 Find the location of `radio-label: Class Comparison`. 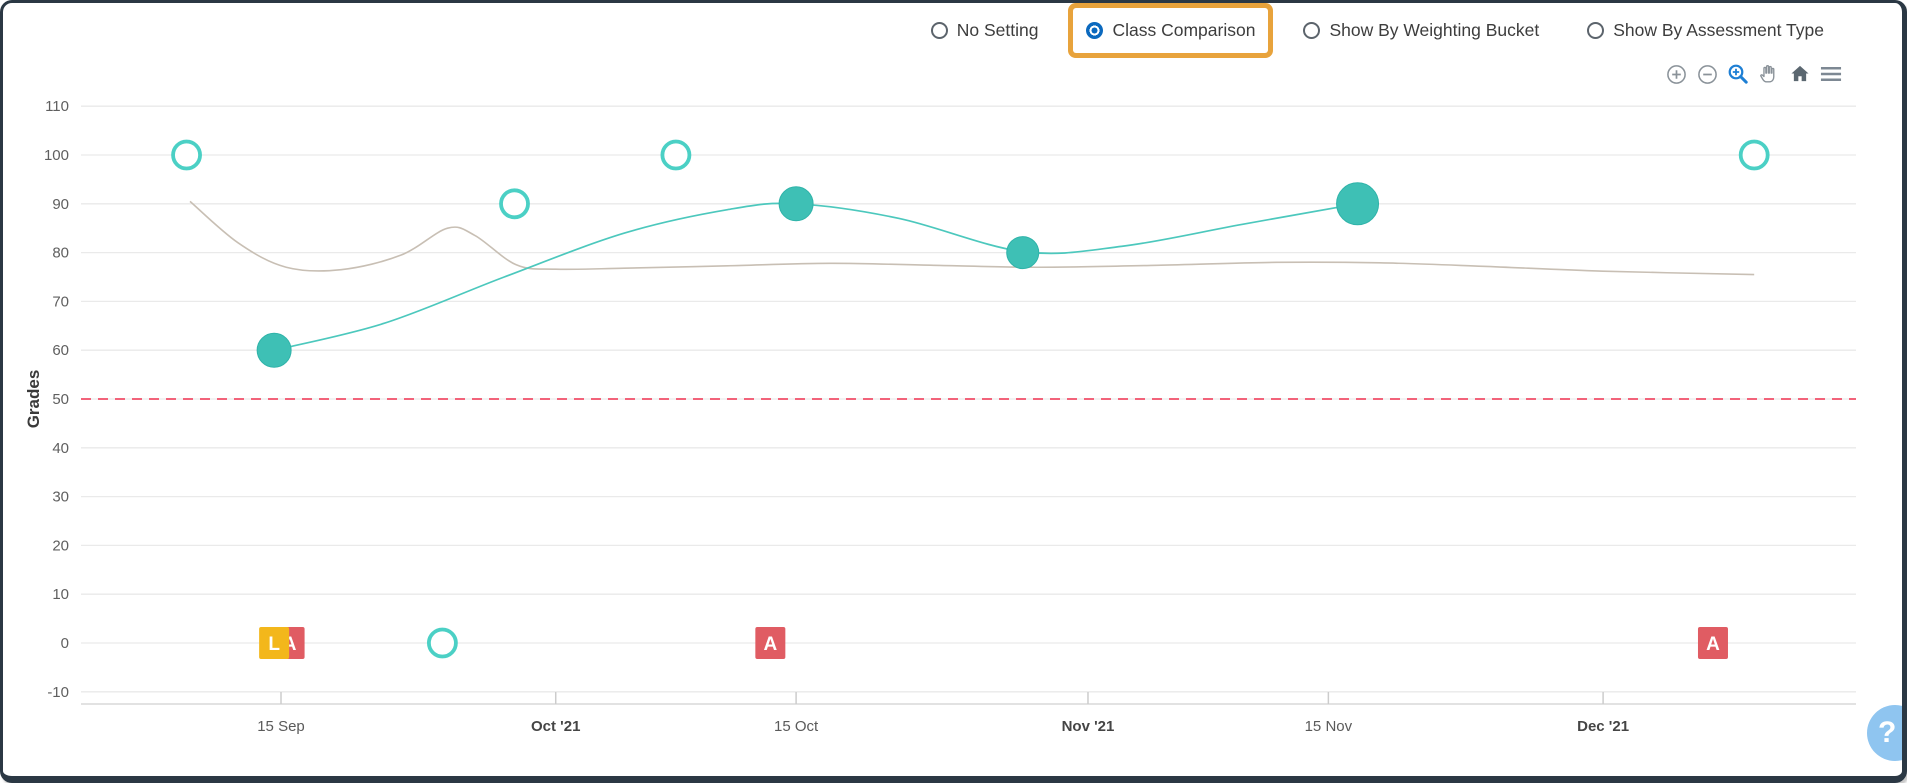

radio-label: Class Comparison is located at coordinates (1184, 29).